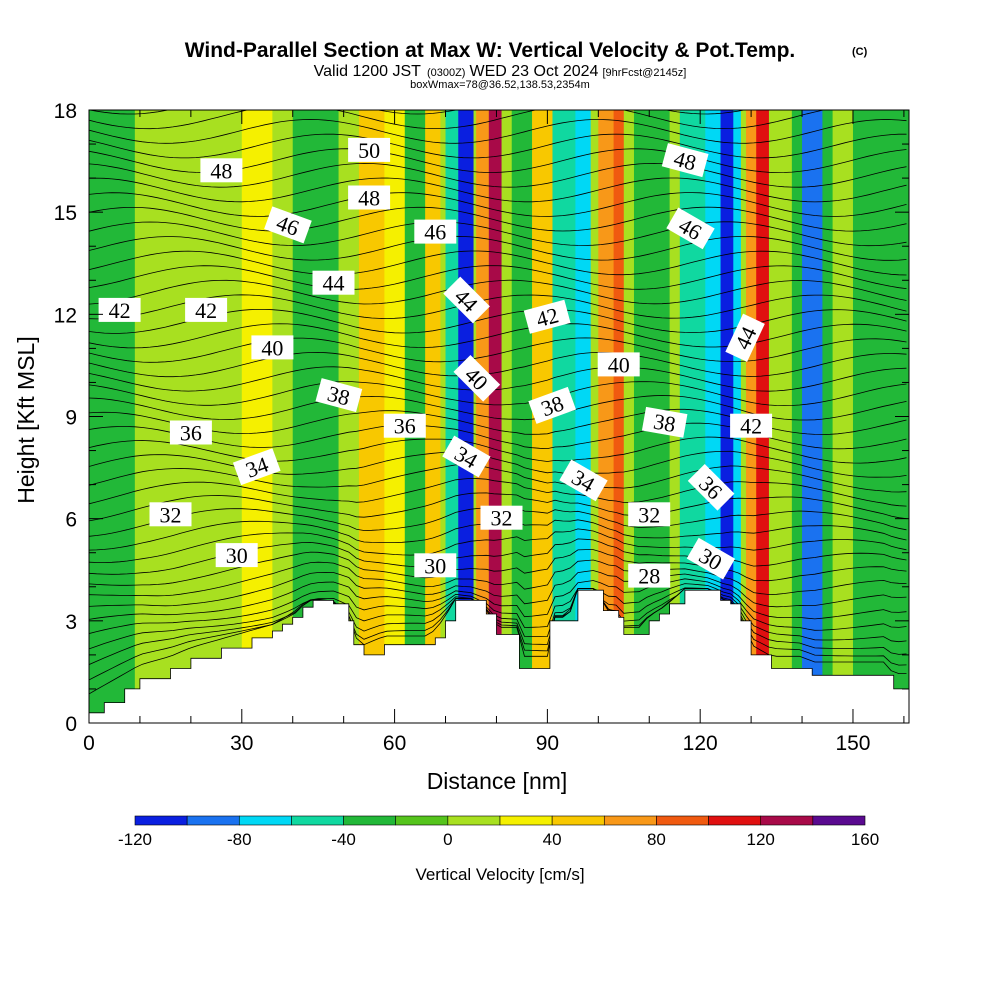  What do you see at coordinates (700, 743) in the screenshot?
I see `x-tick-label: 120` at bounding box center [700, 743].